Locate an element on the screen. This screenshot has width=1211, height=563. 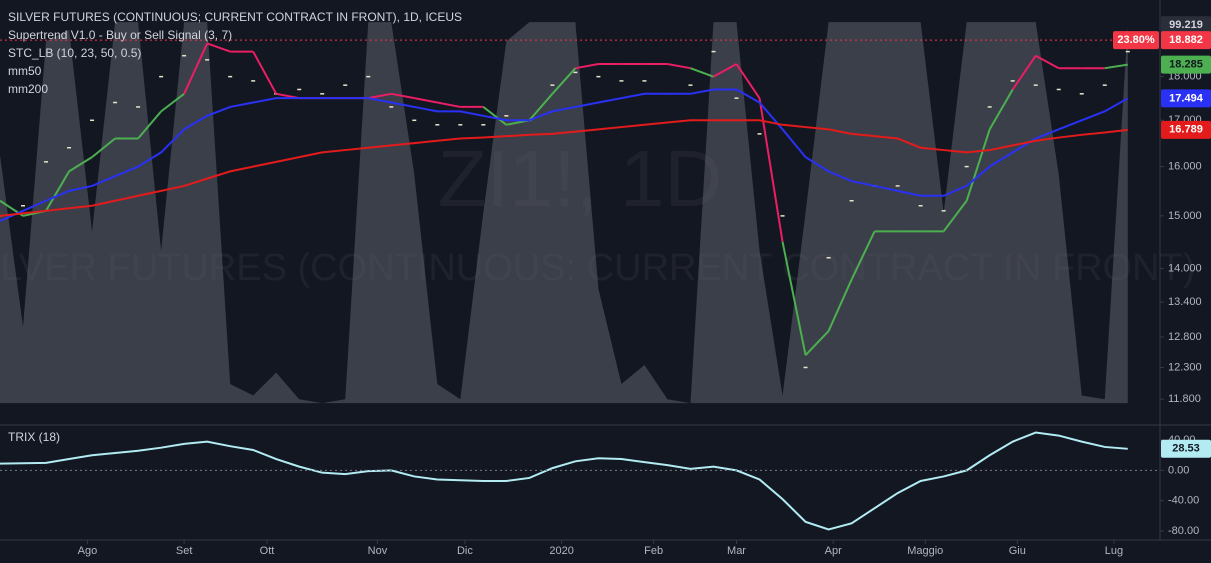
y-tick-label: -40.00 is located at coordinates (1183, 501).